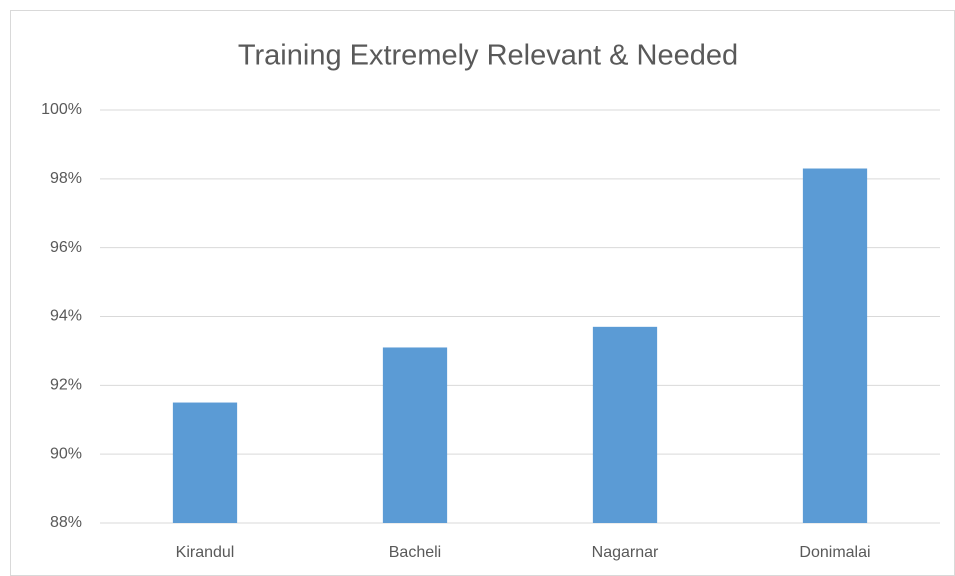 Image resolution: width=955 pixels, height=576 pixels. I want to click on y-tick-label: 98%, so click(66, 178).